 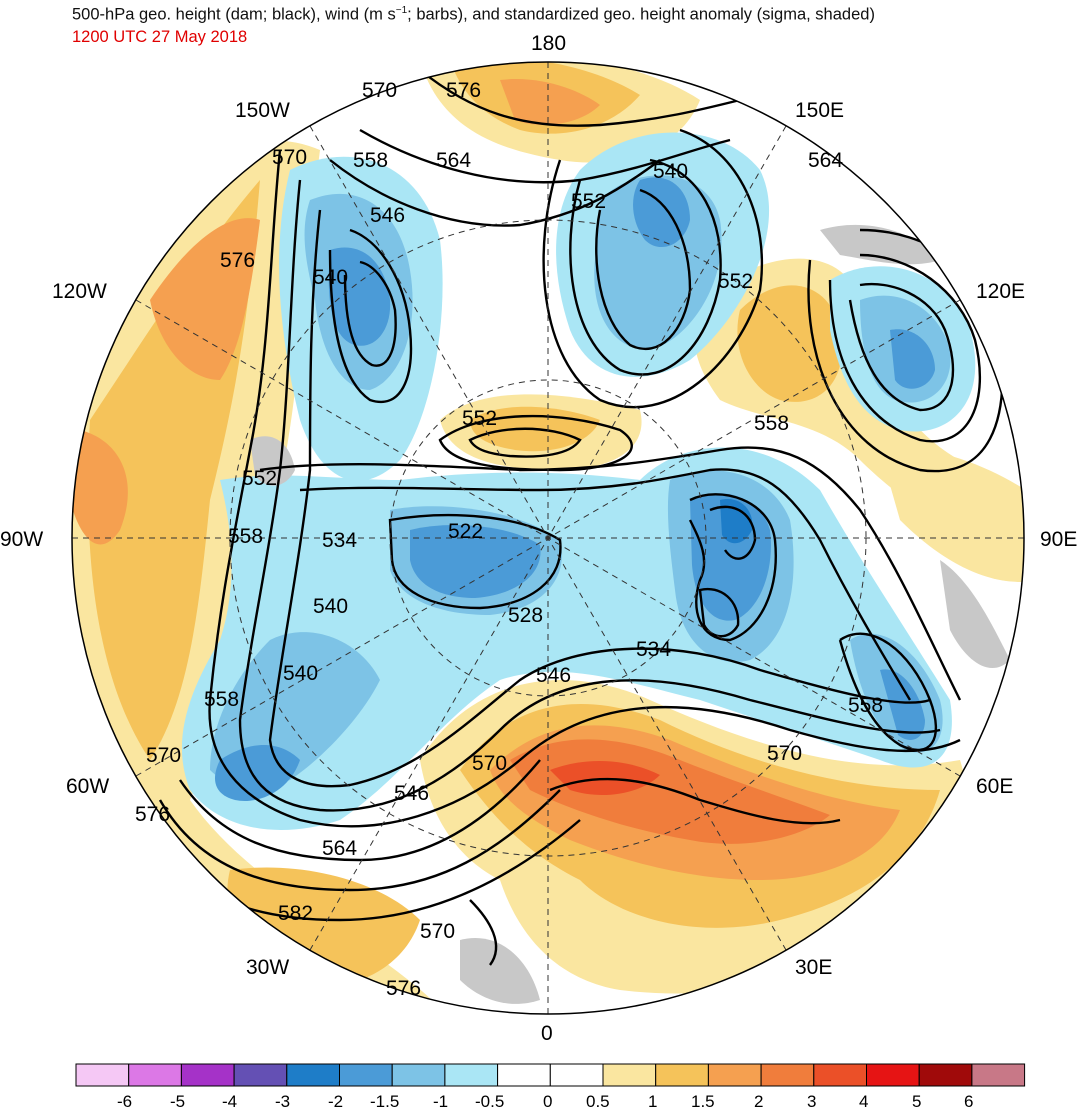 What do you see at coordinates (916, 1101) in the screenshot?
I see `colorbar-tick-label: 5` at bounding box center [916, 1101].